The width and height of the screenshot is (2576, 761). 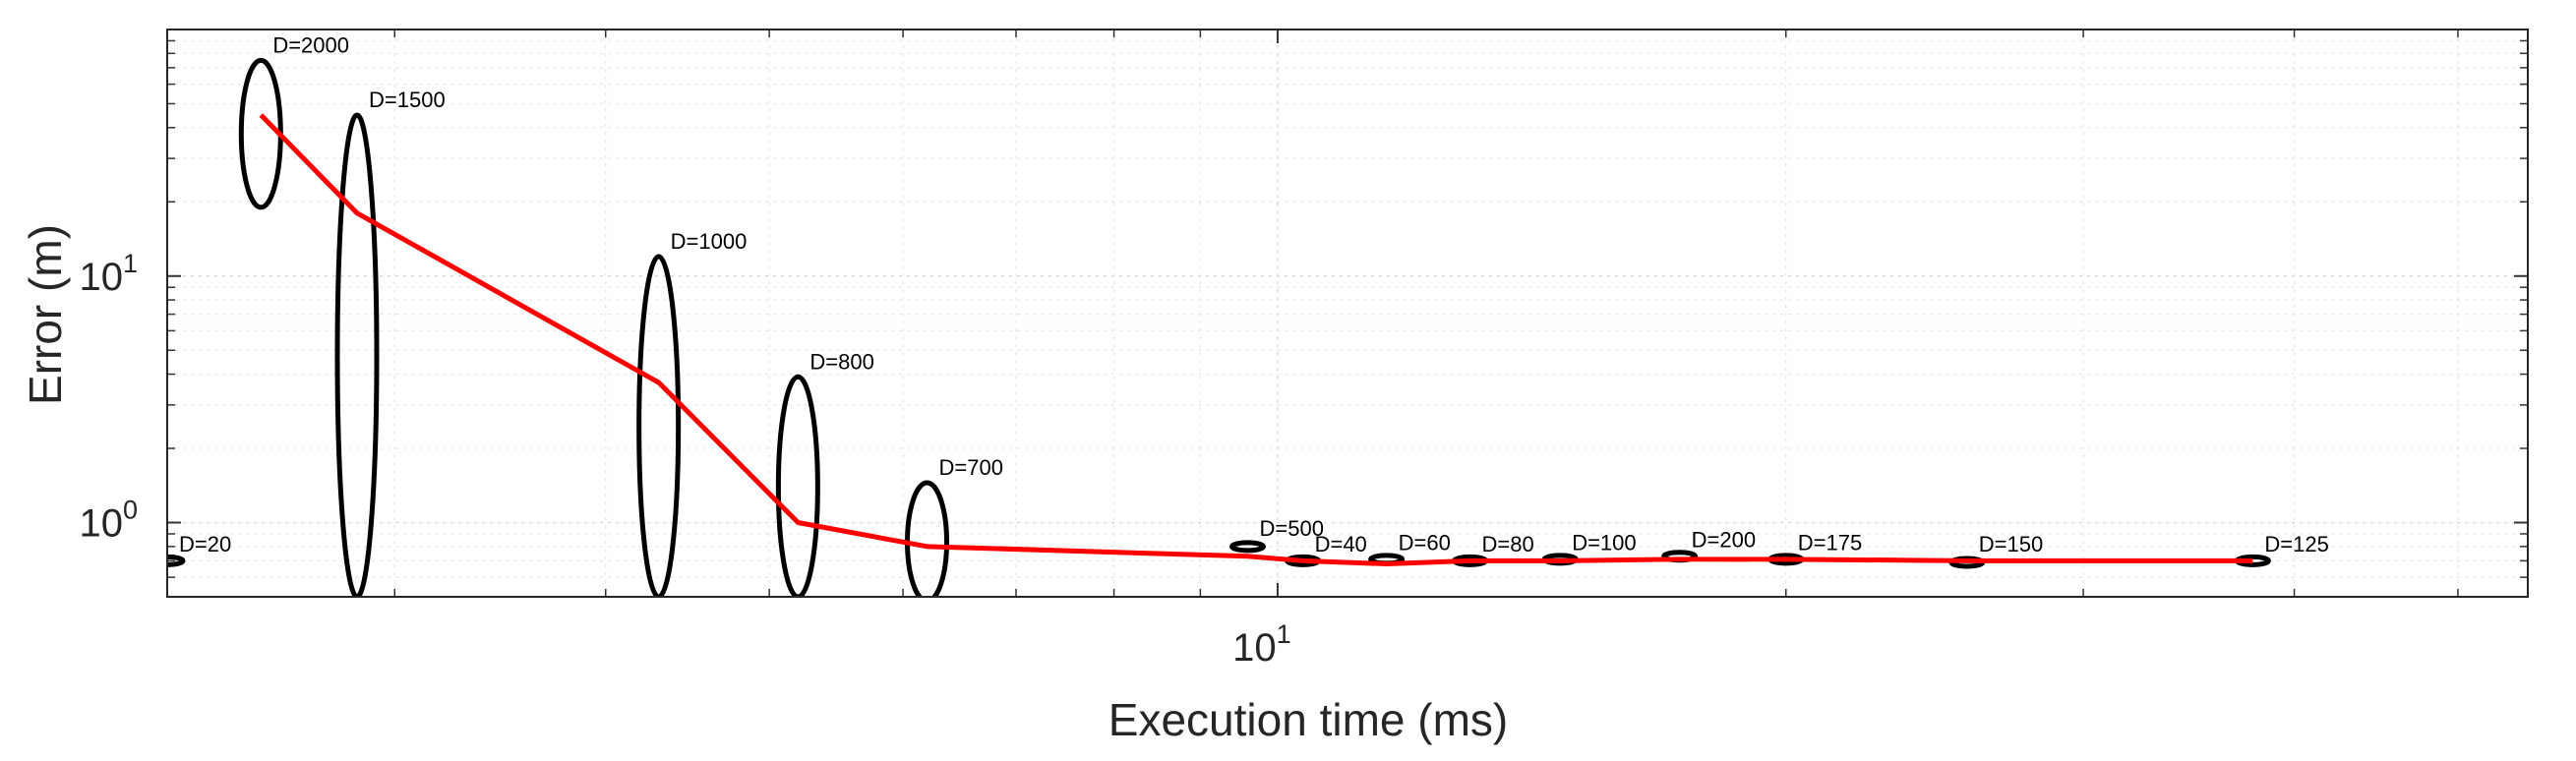 I want to click on point-label: D=800, so click(x=841, y=362).